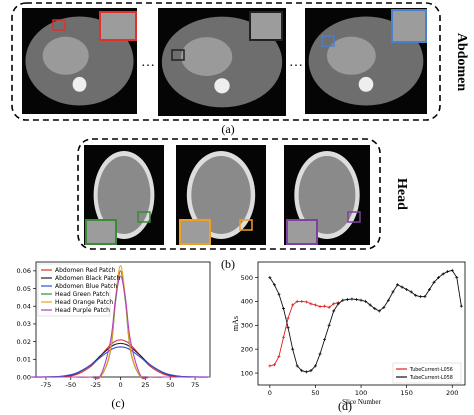  Describe the element at coordinates (247, 373) in the screenshot. I see `y-tick-label: 100` at that location.